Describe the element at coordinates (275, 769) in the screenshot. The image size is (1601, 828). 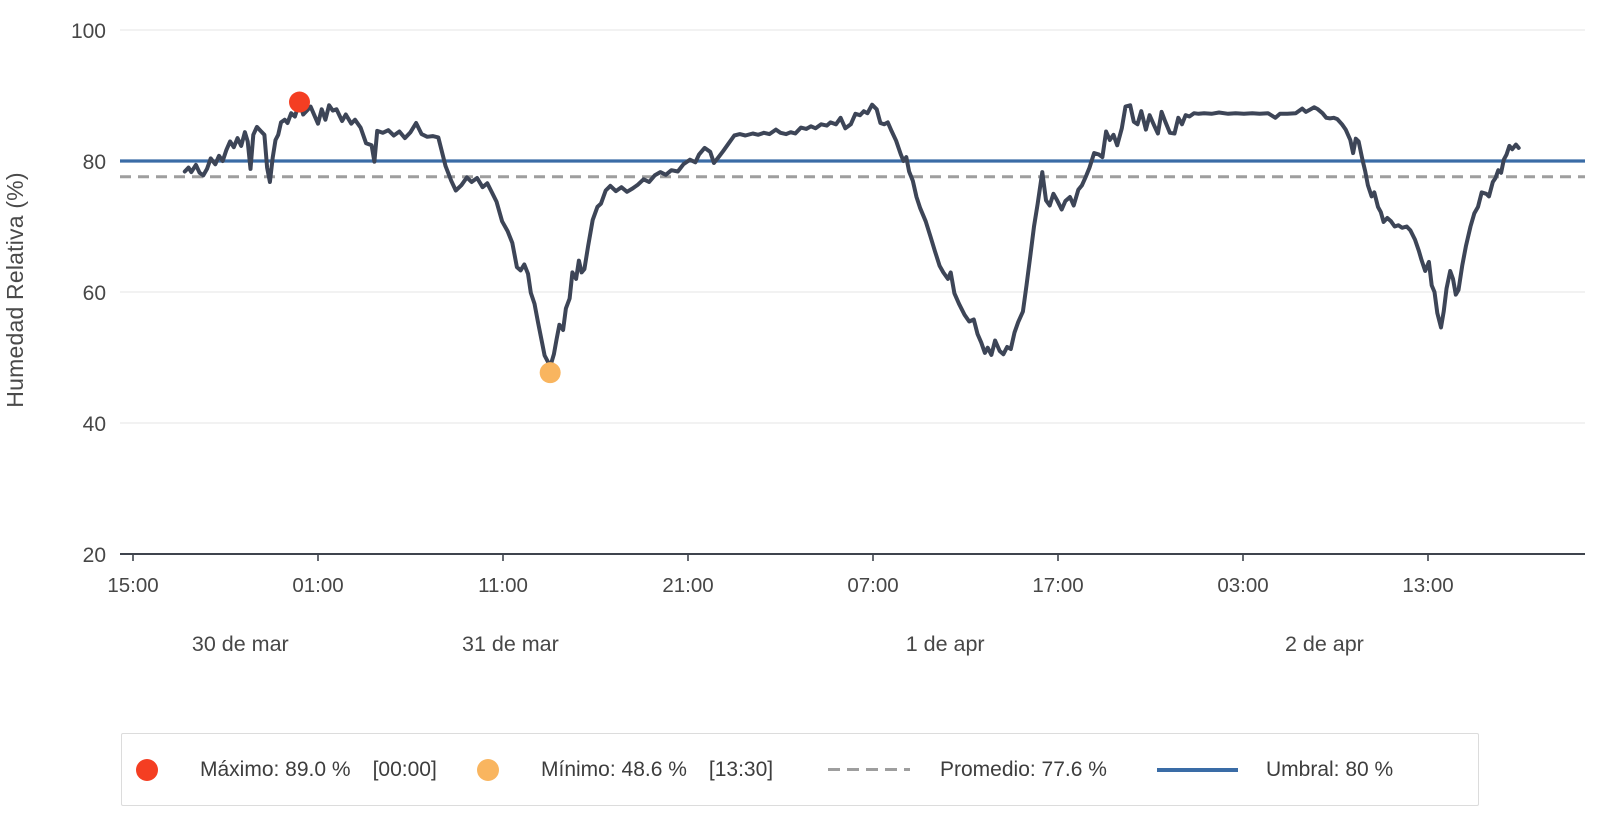
I see `legend-label-maximo: Máximo: 89.0 %` at that location.